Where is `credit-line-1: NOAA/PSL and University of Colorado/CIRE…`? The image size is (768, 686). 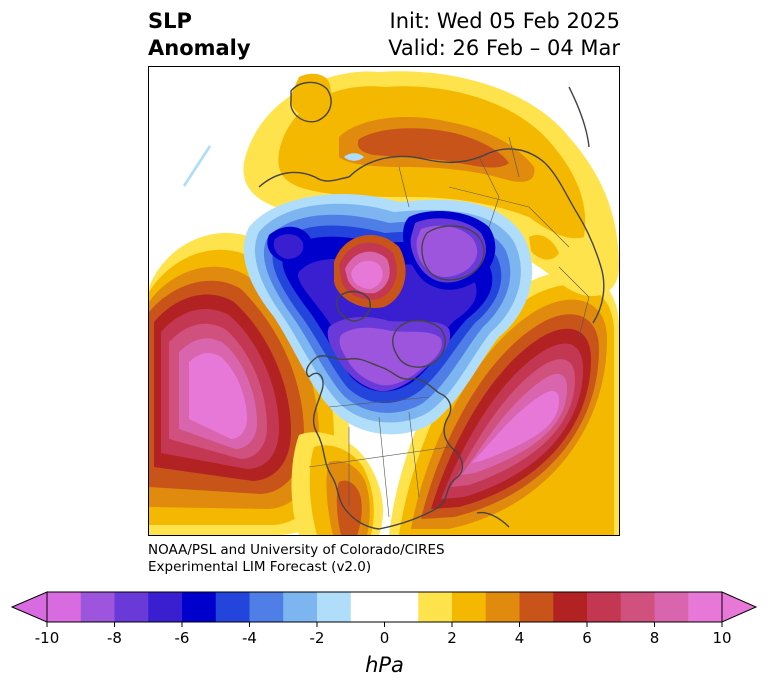 credit-line-1: NOAA/PSL and University of Colorado/CIRE… is located at coordinates (296, 550).